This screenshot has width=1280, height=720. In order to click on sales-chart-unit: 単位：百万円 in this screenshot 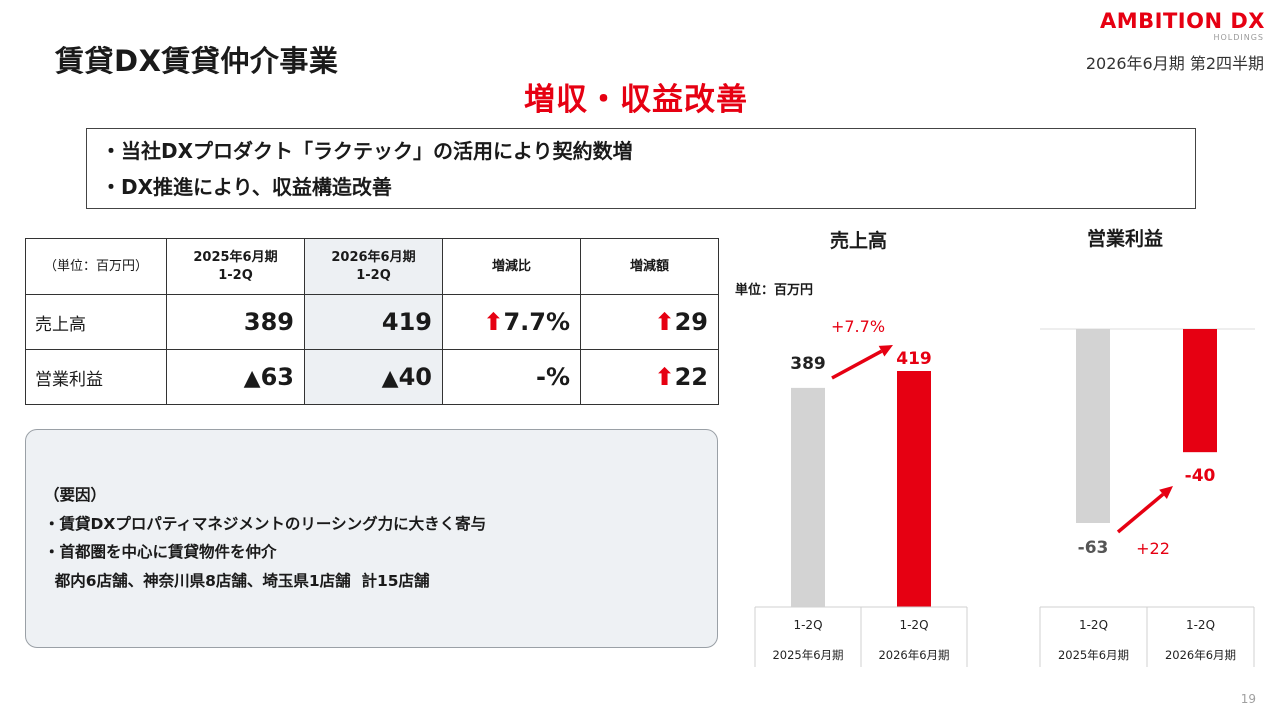, I will do `click(774, 290)`.